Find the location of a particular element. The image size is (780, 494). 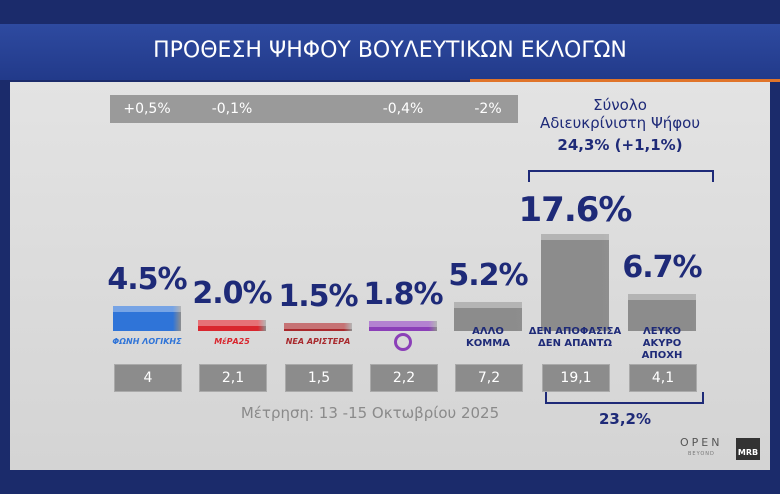

chart-title: ΠΡΟΘΕΣΗ ΨΗΦΟΥ ΒΟΥΛΕΥΤΙΚΩΝ ΕΚΛΟΓΩΝ is located at coordinates (390, 50).